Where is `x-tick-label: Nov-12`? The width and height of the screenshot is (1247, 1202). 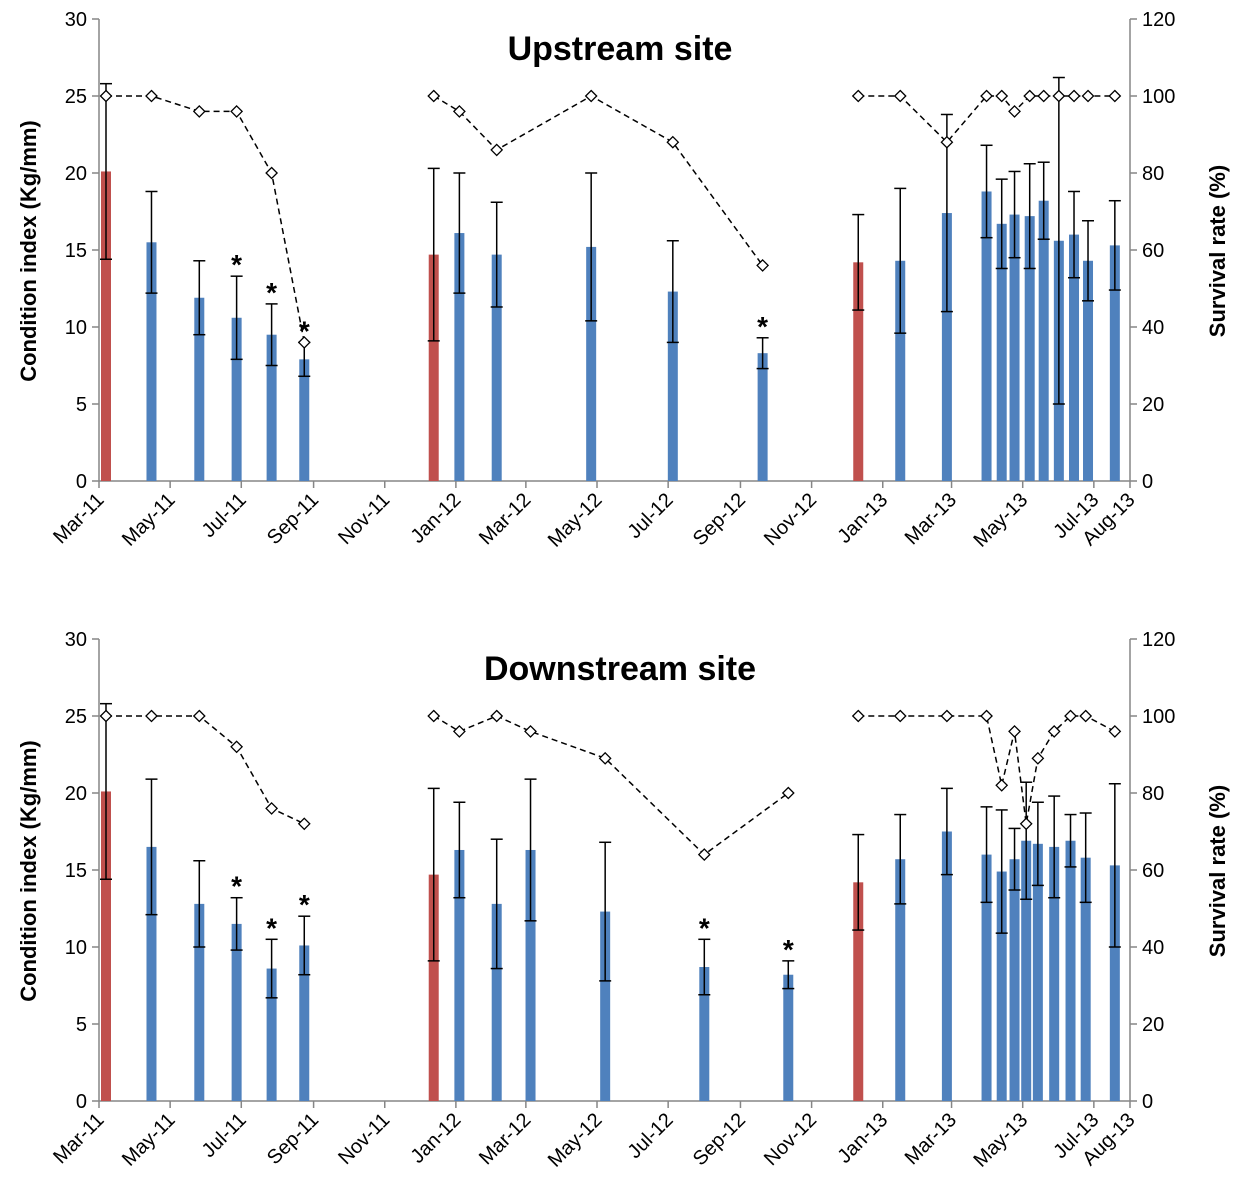 x-tick-label: Nov-12 is located at coordinates (790, 519).